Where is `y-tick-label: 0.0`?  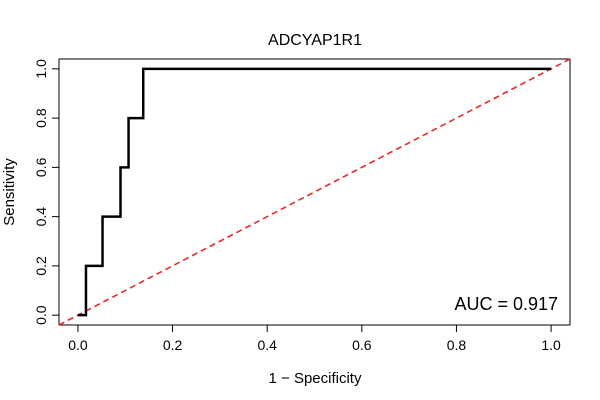 y-tick-label: 0.0 is located at coordinates (41, 315).